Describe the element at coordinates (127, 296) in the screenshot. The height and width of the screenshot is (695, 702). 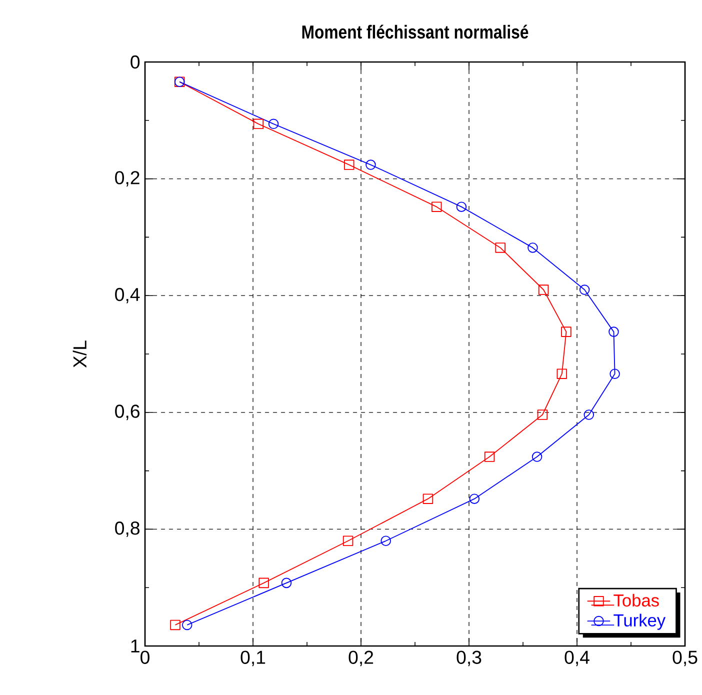
I see `y-tick-label: 0,4` at that location.